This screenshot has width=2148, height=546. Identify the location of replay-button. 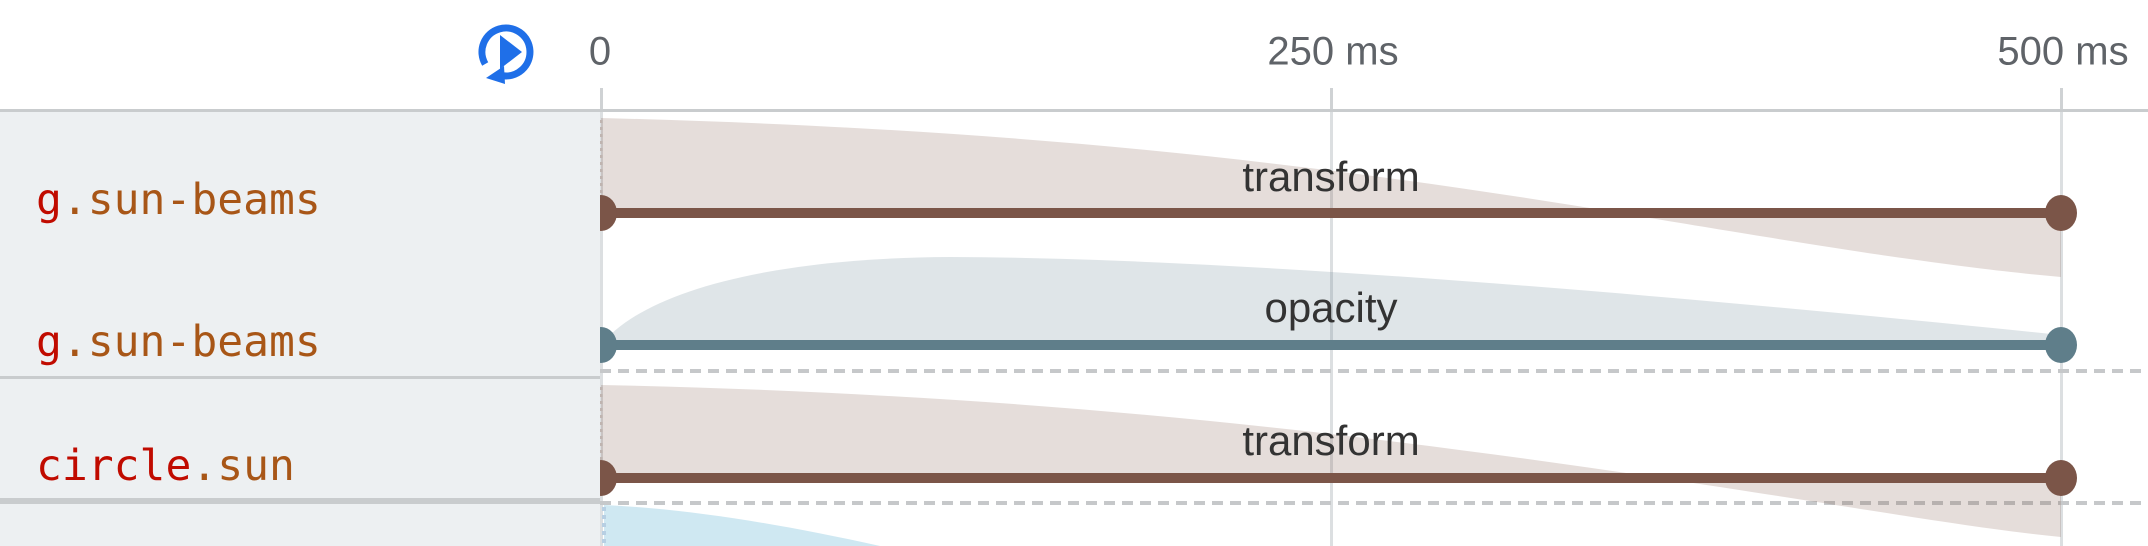
(506, 52).